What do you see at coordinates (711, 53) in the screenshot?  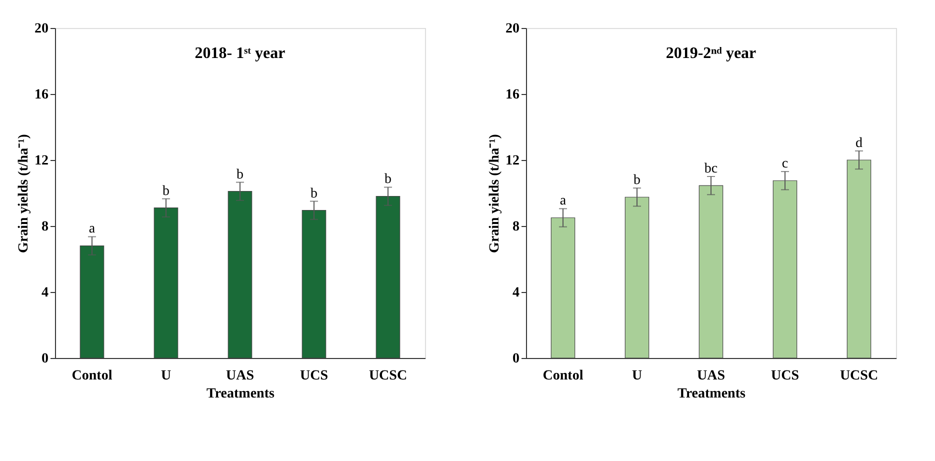 I see `text: 2019-2ⁿᵈ year` at bounding box center [711, 53].